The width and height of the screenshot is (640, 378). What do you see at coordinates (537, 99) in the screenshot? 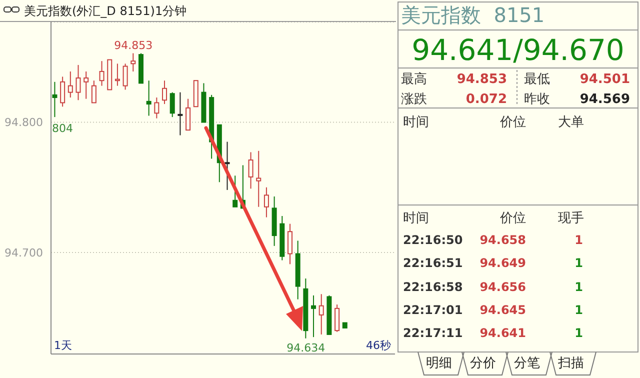
I see `text: 昨收` at bounding box center [537, 99].